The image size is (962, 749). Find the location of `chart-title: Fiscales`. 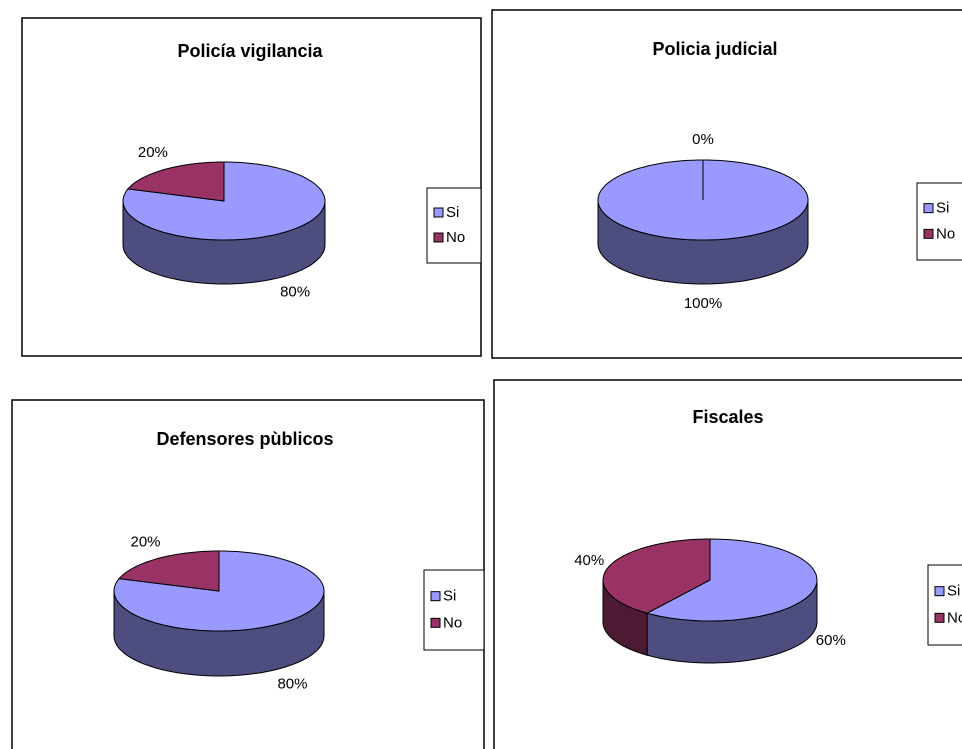

chart-title: Fiscales is located at coordinates (727, 417).